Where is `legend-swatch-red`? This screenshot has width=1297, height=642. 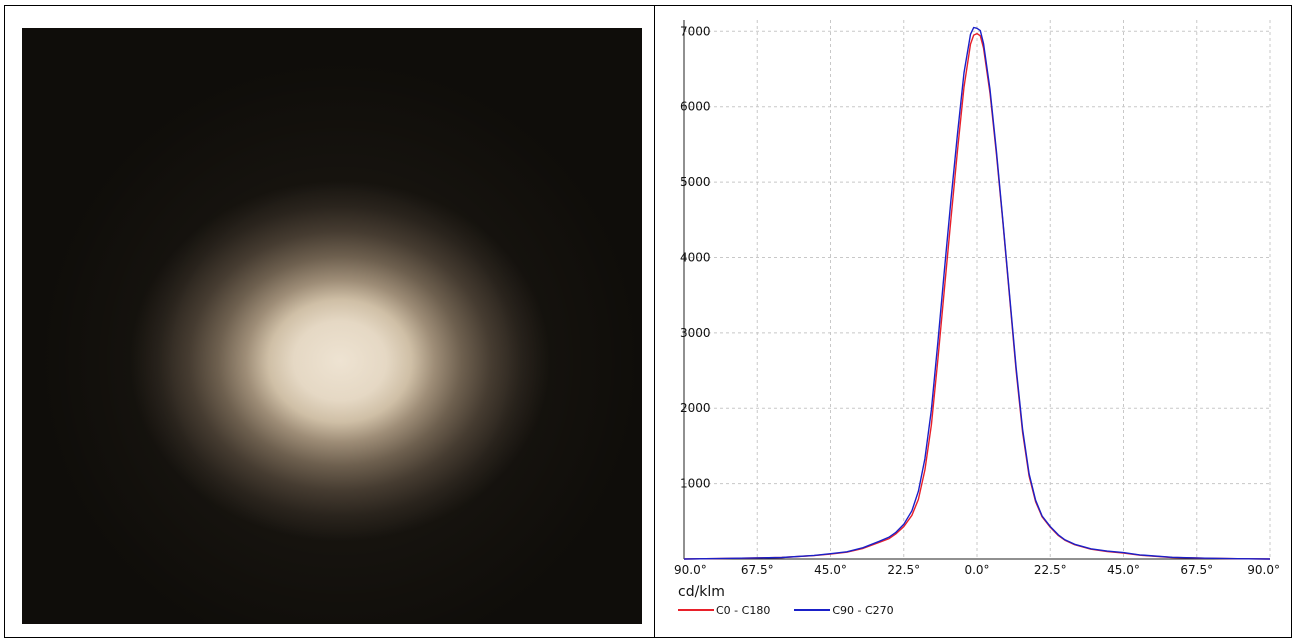 legend-swatch-red is located at coordinates (696, 610).